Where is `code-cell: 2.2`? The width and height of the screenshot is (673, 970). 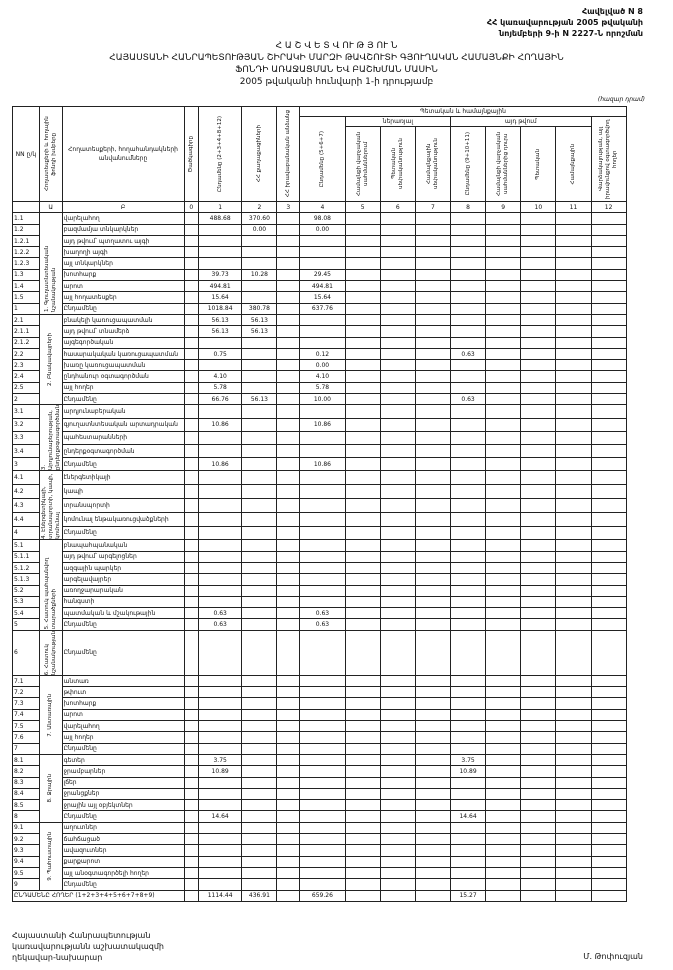
code-cell: 2.2 is located at coordinates (26, 354).